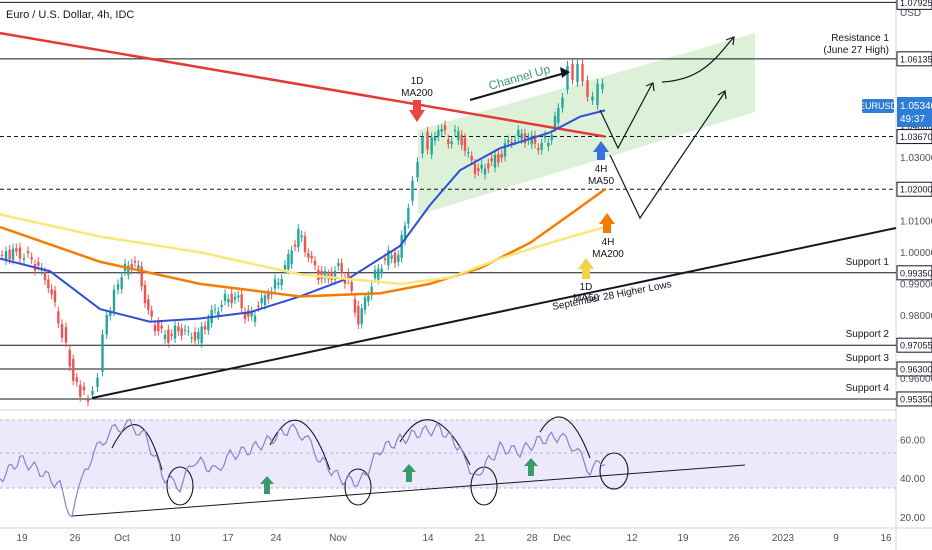  I want to click on ma200-1d-line, so click(303, 84).